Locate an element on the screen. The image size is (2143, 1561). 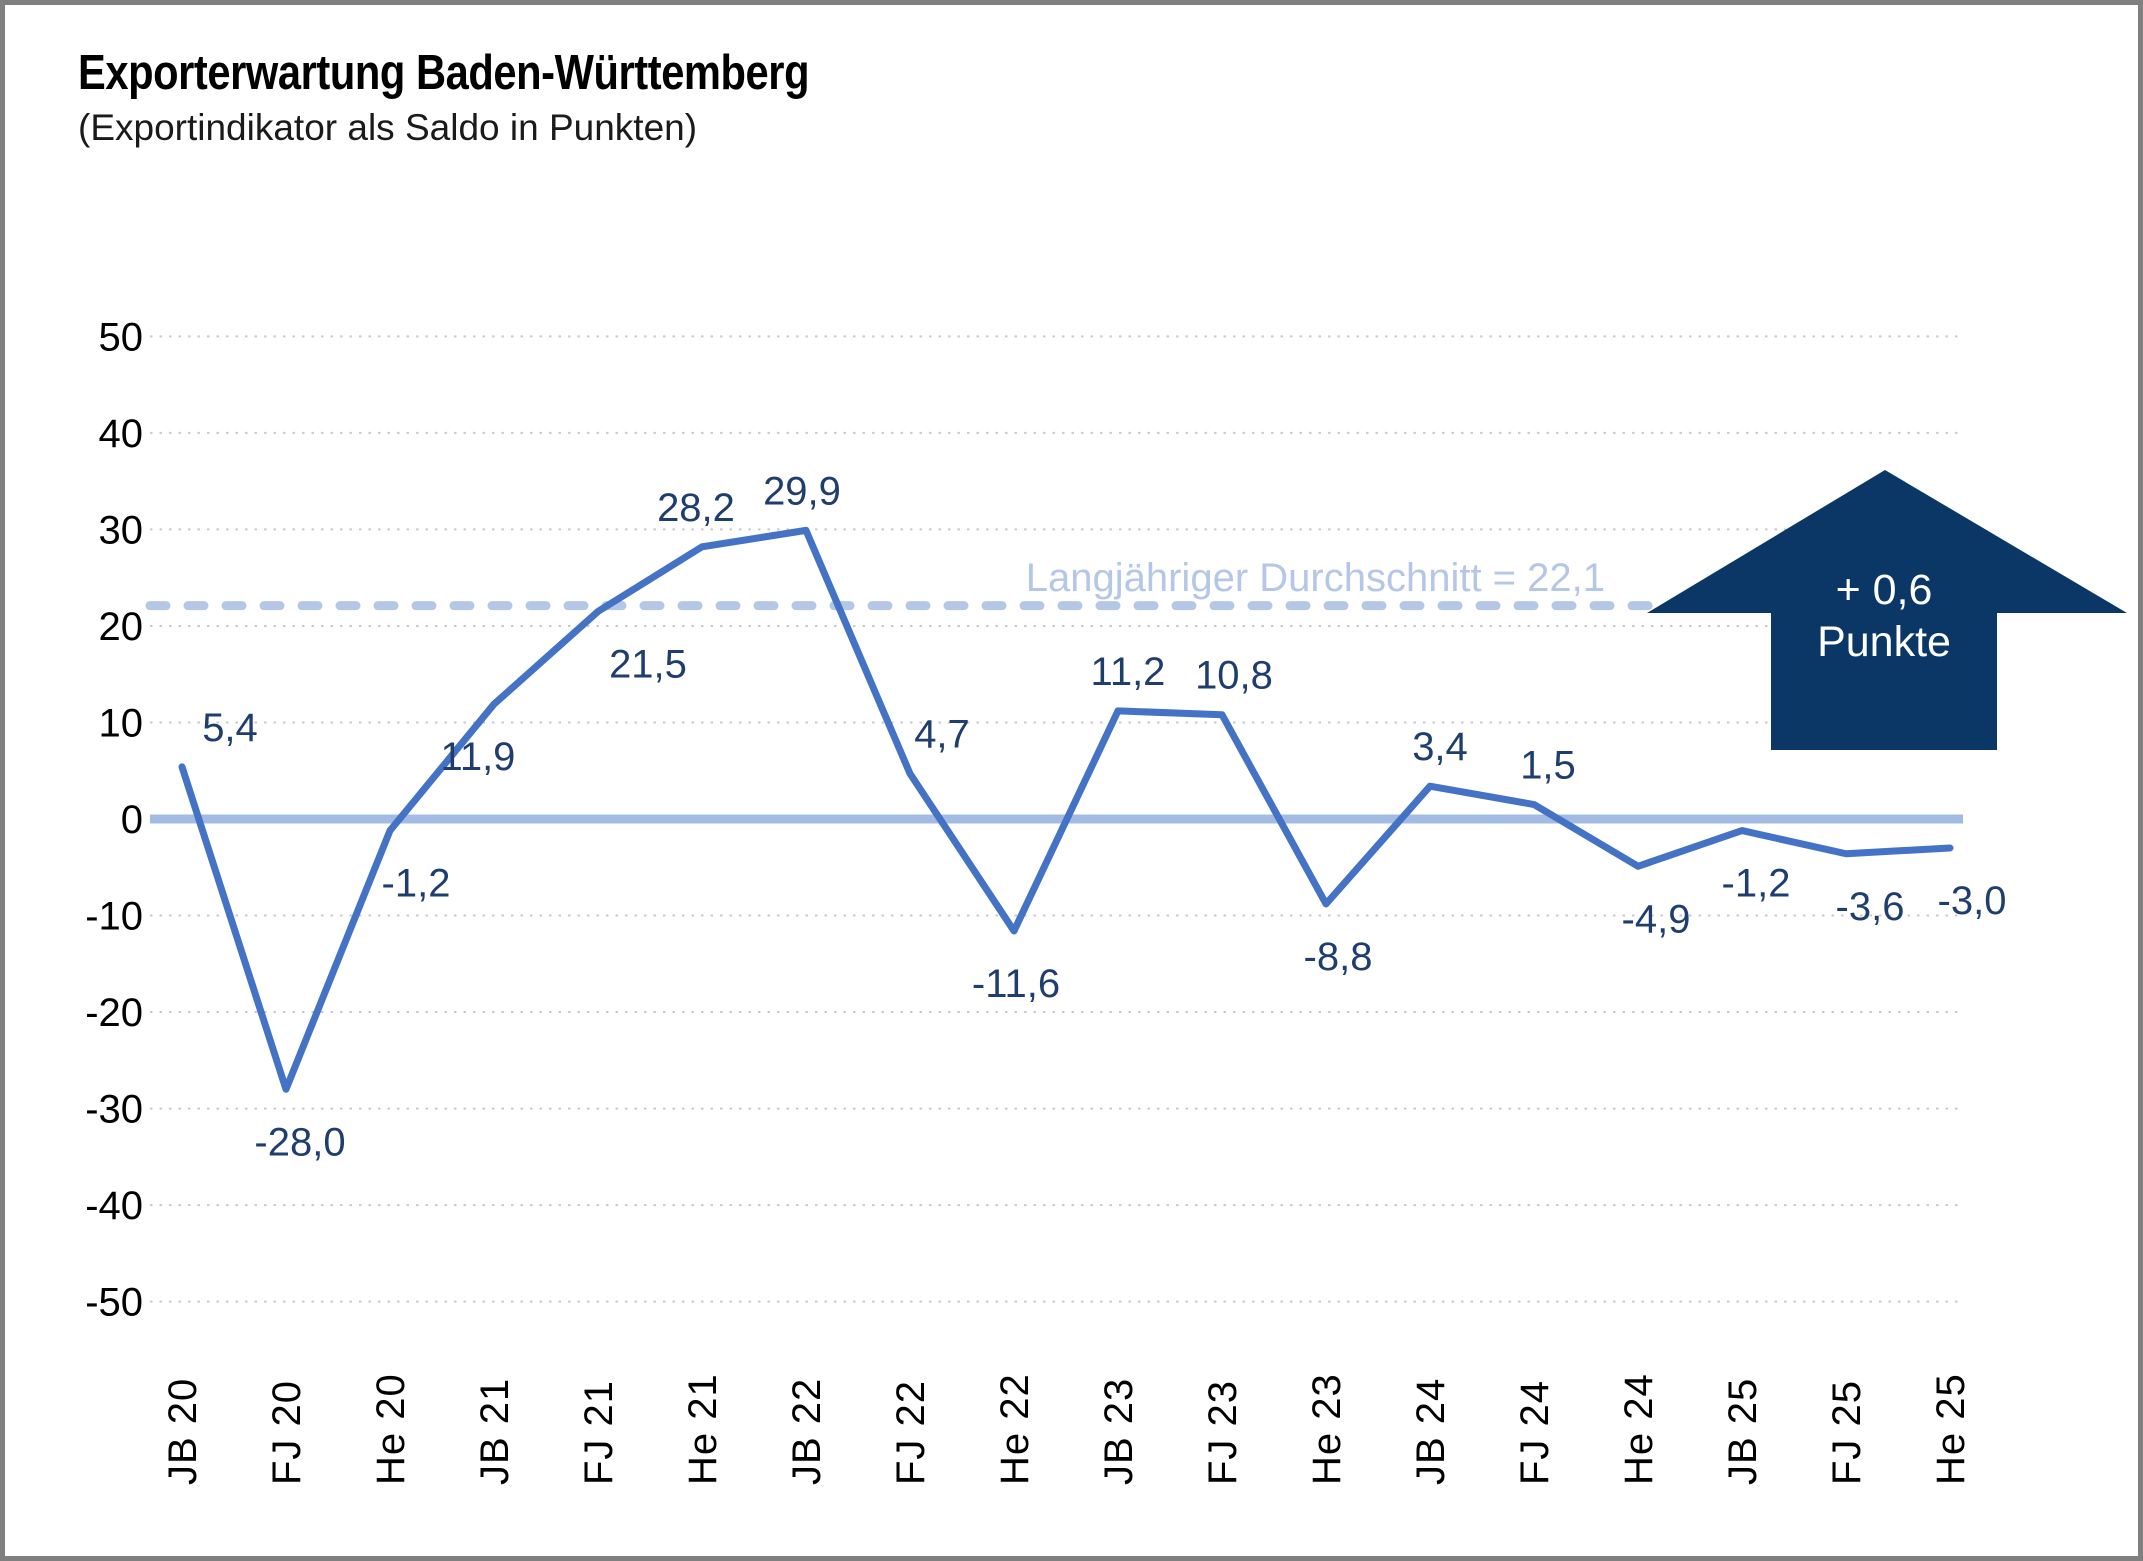
y-tick-label: -40 is located at coordinates (114, 1206).